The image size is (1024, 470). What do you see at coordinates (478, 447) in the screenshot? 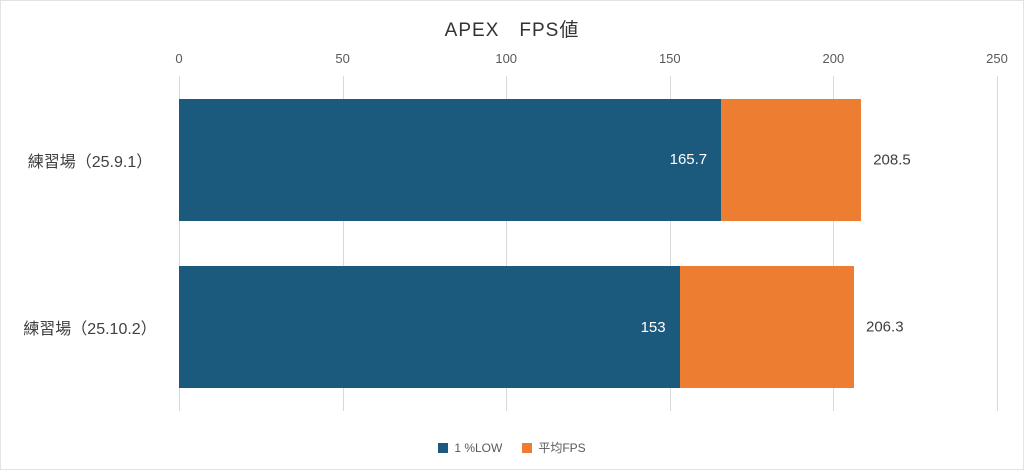
I see `legend-label-low: 1 %LOW` at bounding box center [478, 447].